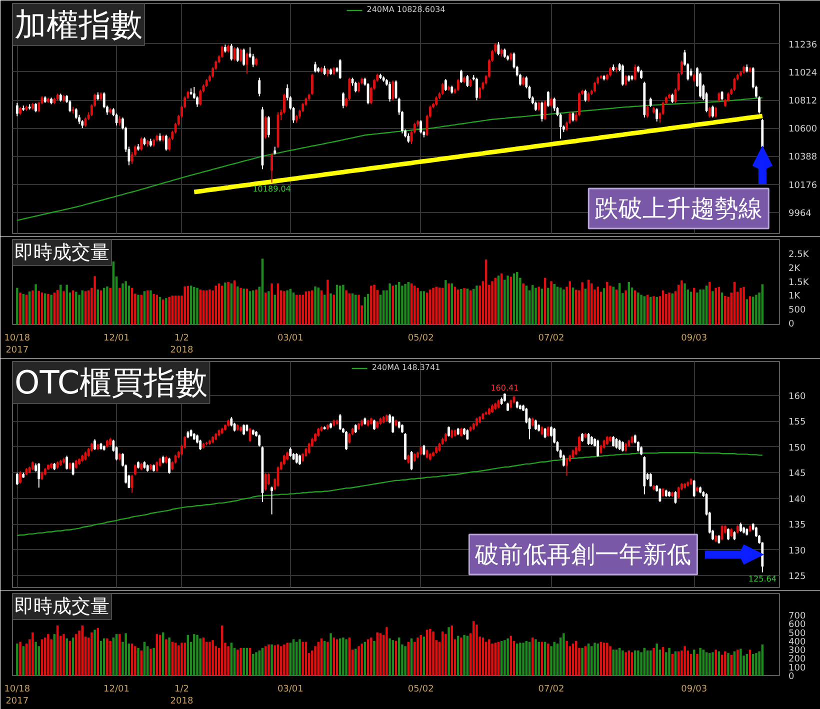 Image resolution: width=820 pixels, height=709 pixels. I want to click on x-tick-label: 03/01, so click(290, 689).